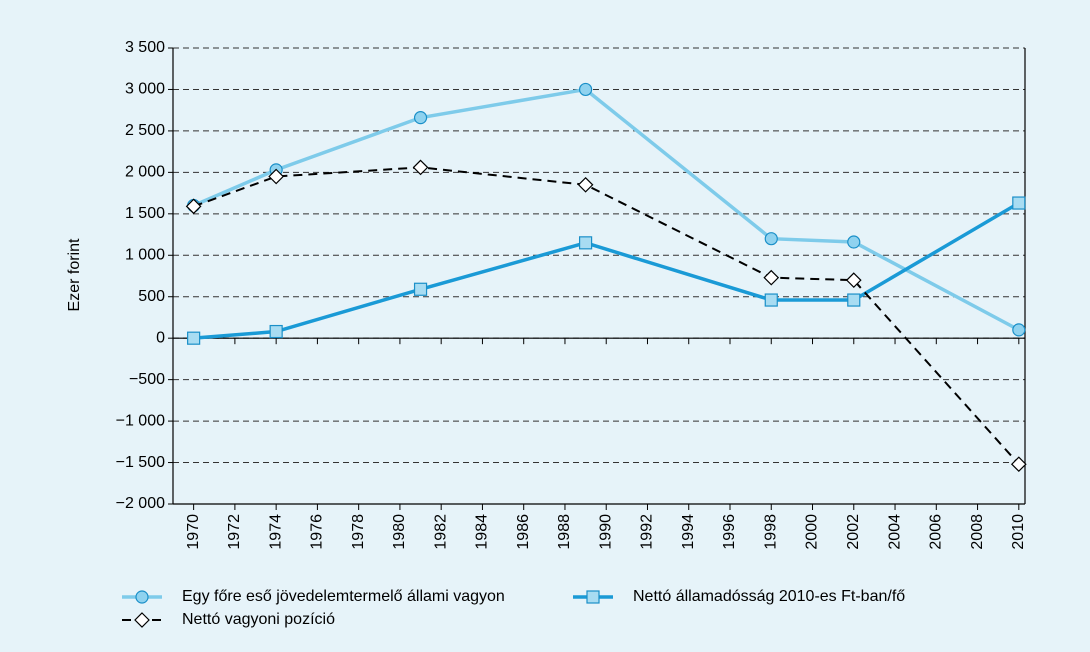 The width and height of the screenshot is (1090, 652). I want to click on x-tick-label: 2006, so click(936, 532).